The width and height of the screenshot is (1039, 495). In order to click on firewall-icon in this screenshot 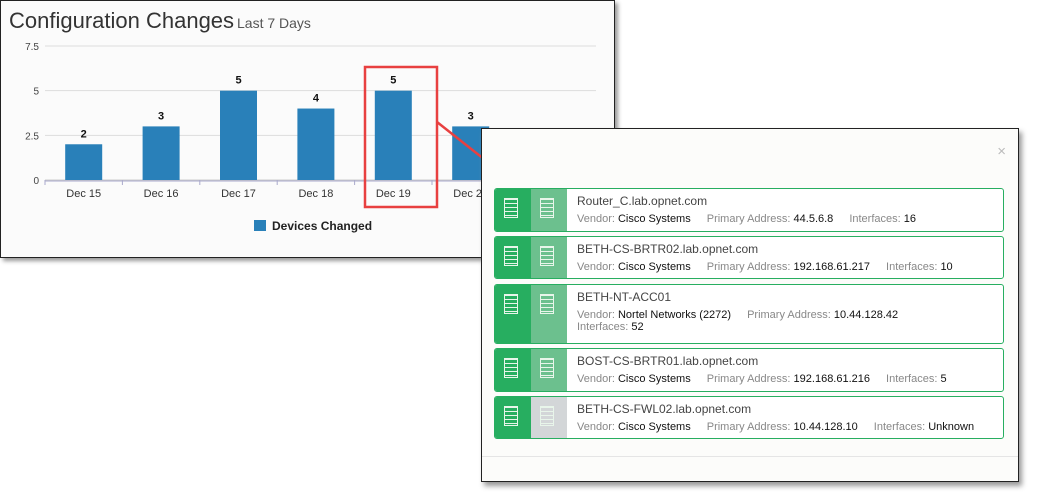, I will do `click(547, 416)`.